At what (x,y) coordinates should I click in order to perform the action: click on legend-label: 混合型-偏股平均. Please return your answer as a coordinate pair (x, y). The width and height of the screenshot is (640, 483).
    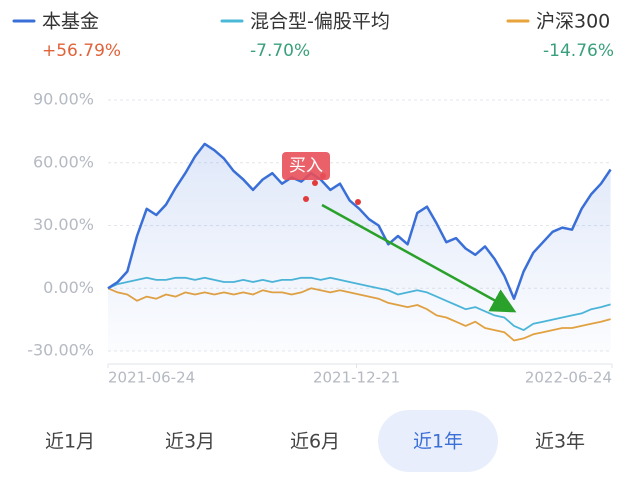
    Looking at the image, I should click on (320, 22).